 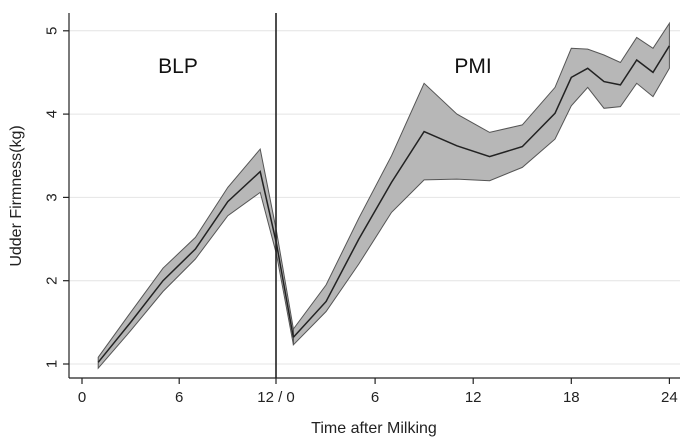 I want to click on x-tick-label-6: 24, so click(x=669, y=397).